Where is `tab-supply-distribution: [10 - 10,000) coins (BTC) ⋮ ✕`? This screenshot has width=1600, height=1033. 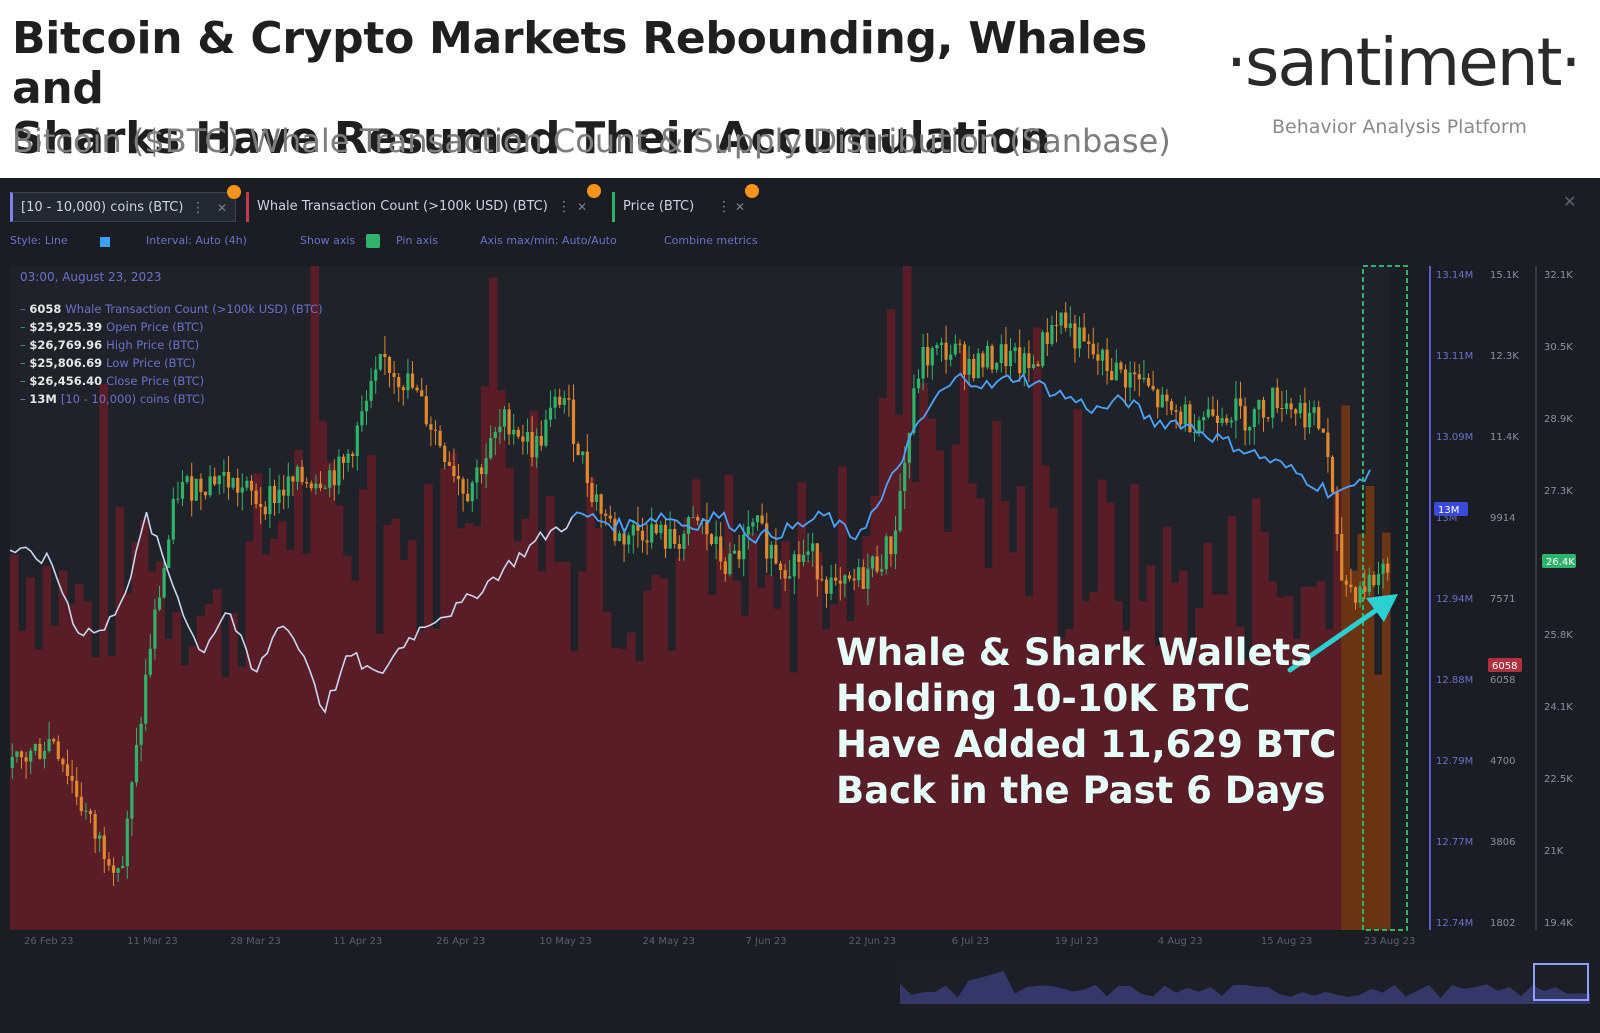 tab-supply-distribution: [10 - 10,000) coins (BTC) ⋮ ✕ is located at coordinates (125, 203).